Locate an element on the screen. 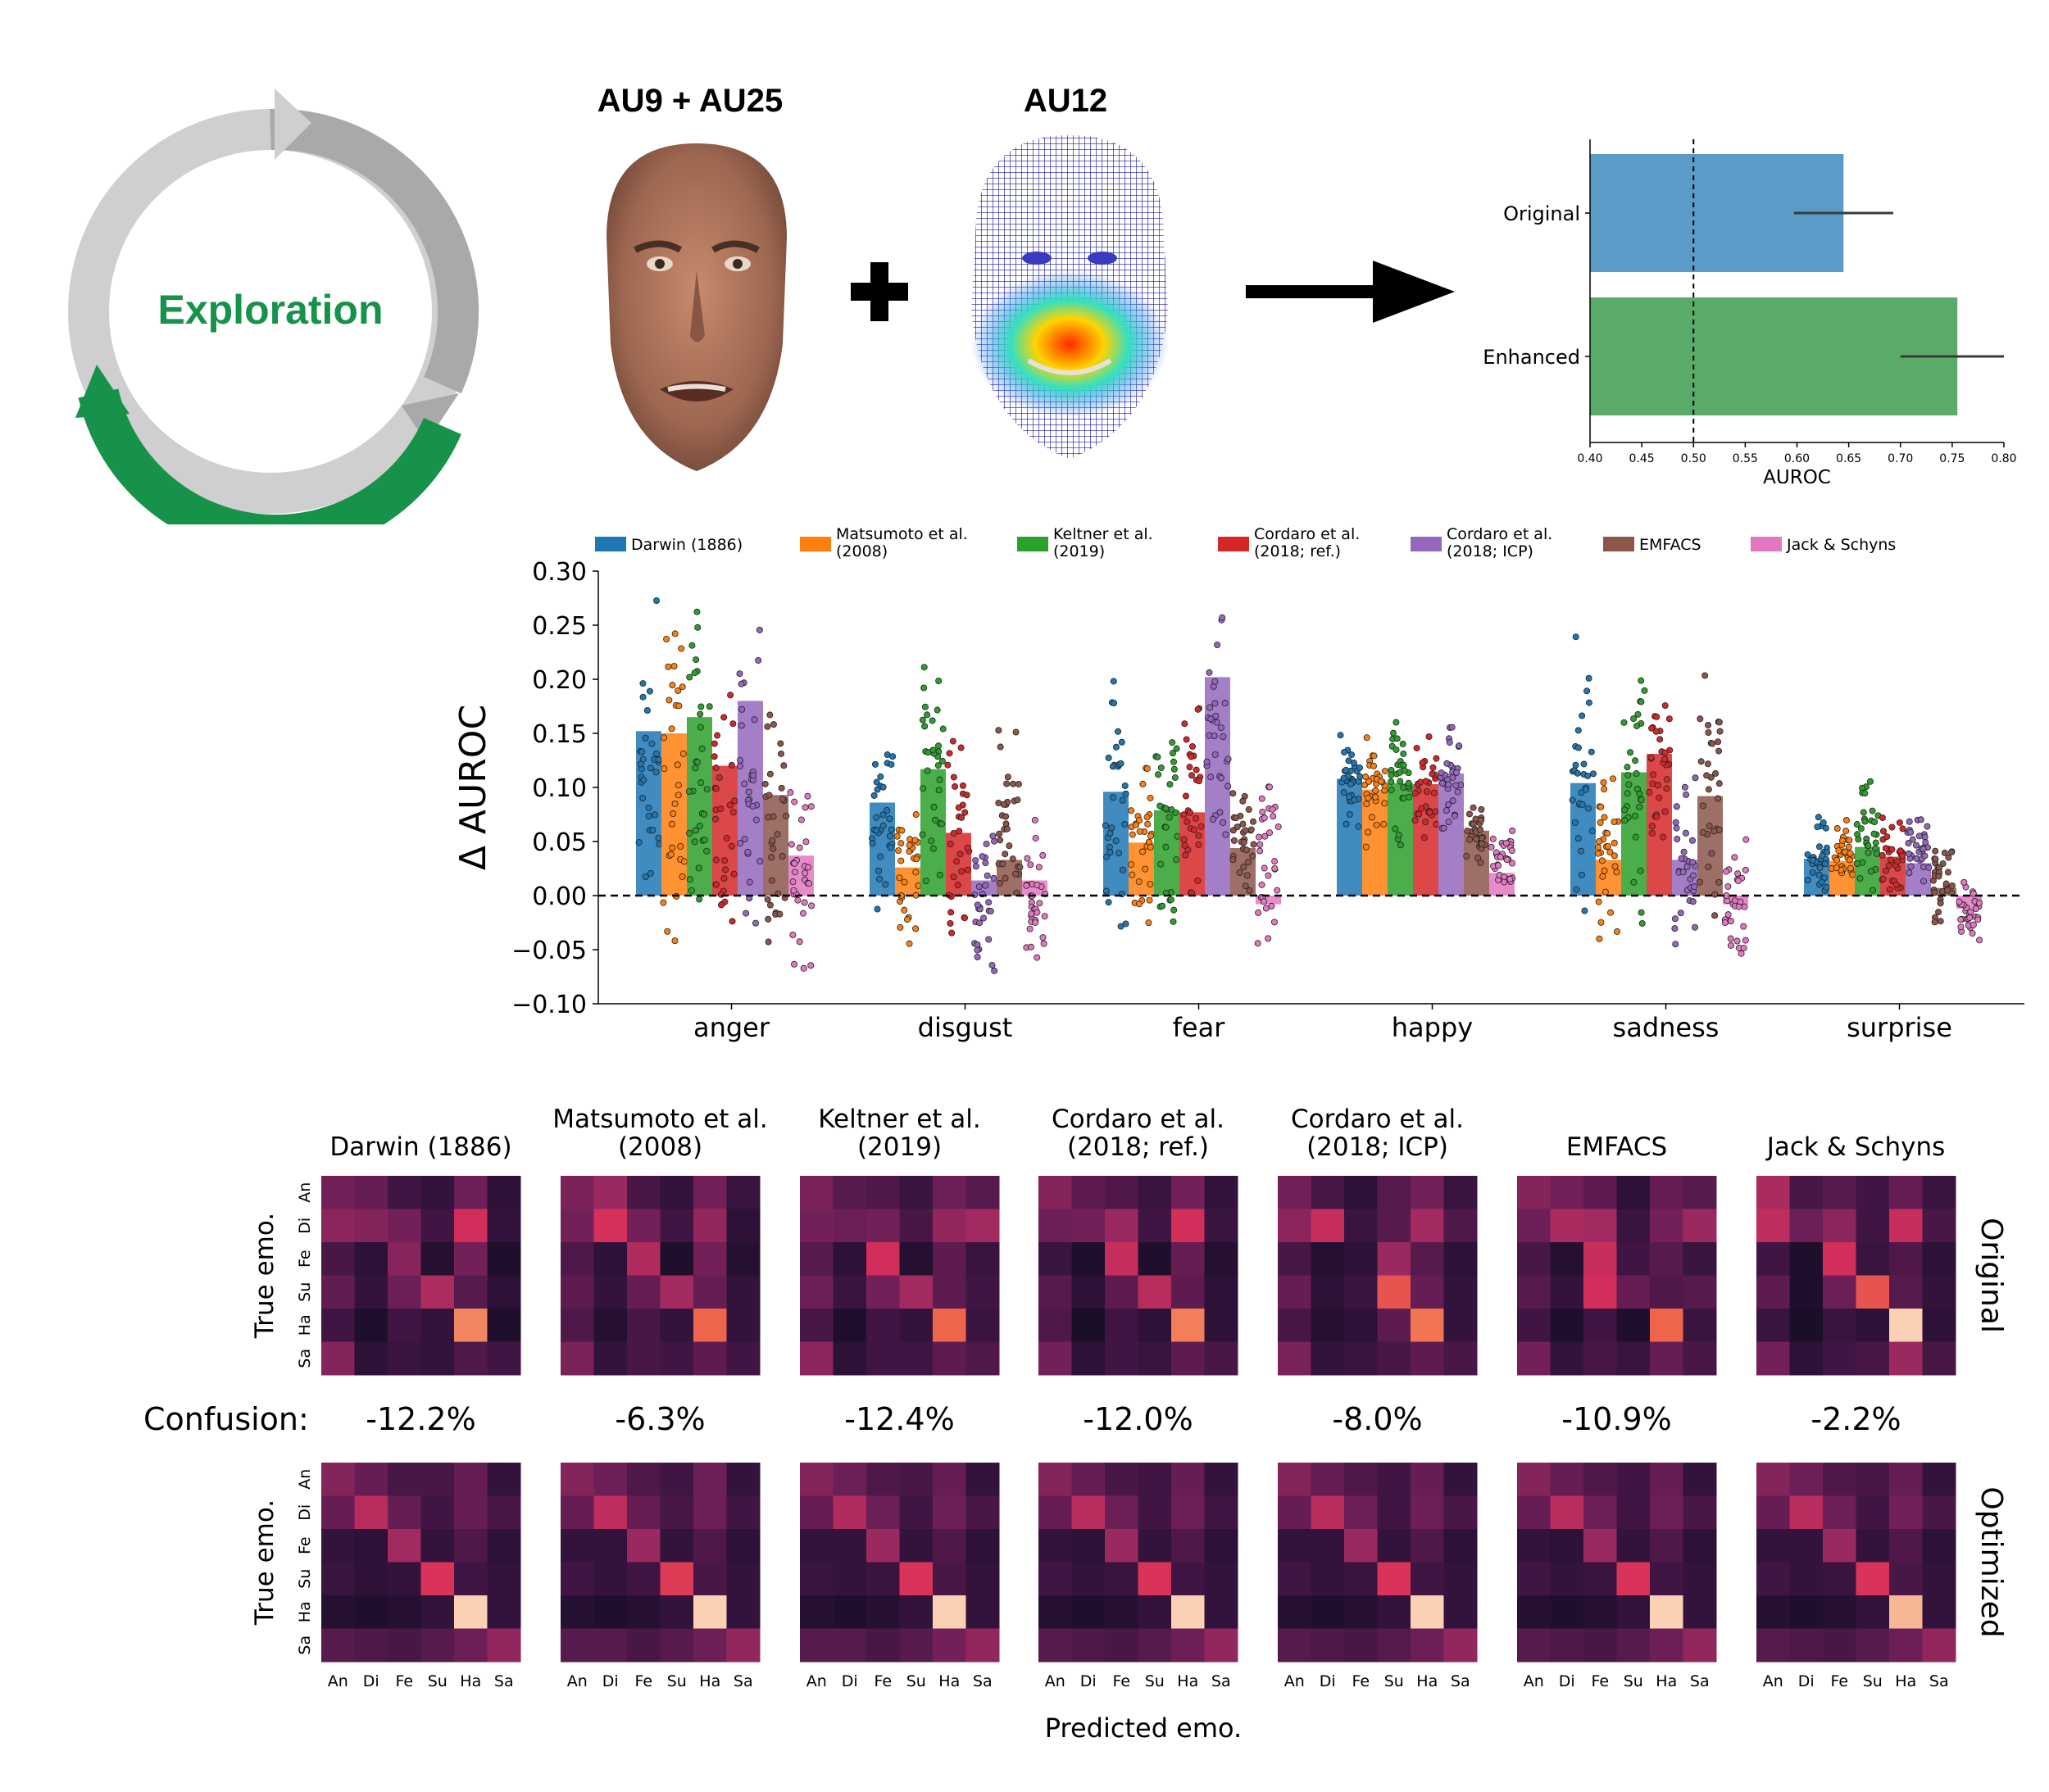 Image resolution: width=2049 pixels, height=1792 pixels. matrix-title: Jack & Schyns is located at coordinates (1855, 1147).